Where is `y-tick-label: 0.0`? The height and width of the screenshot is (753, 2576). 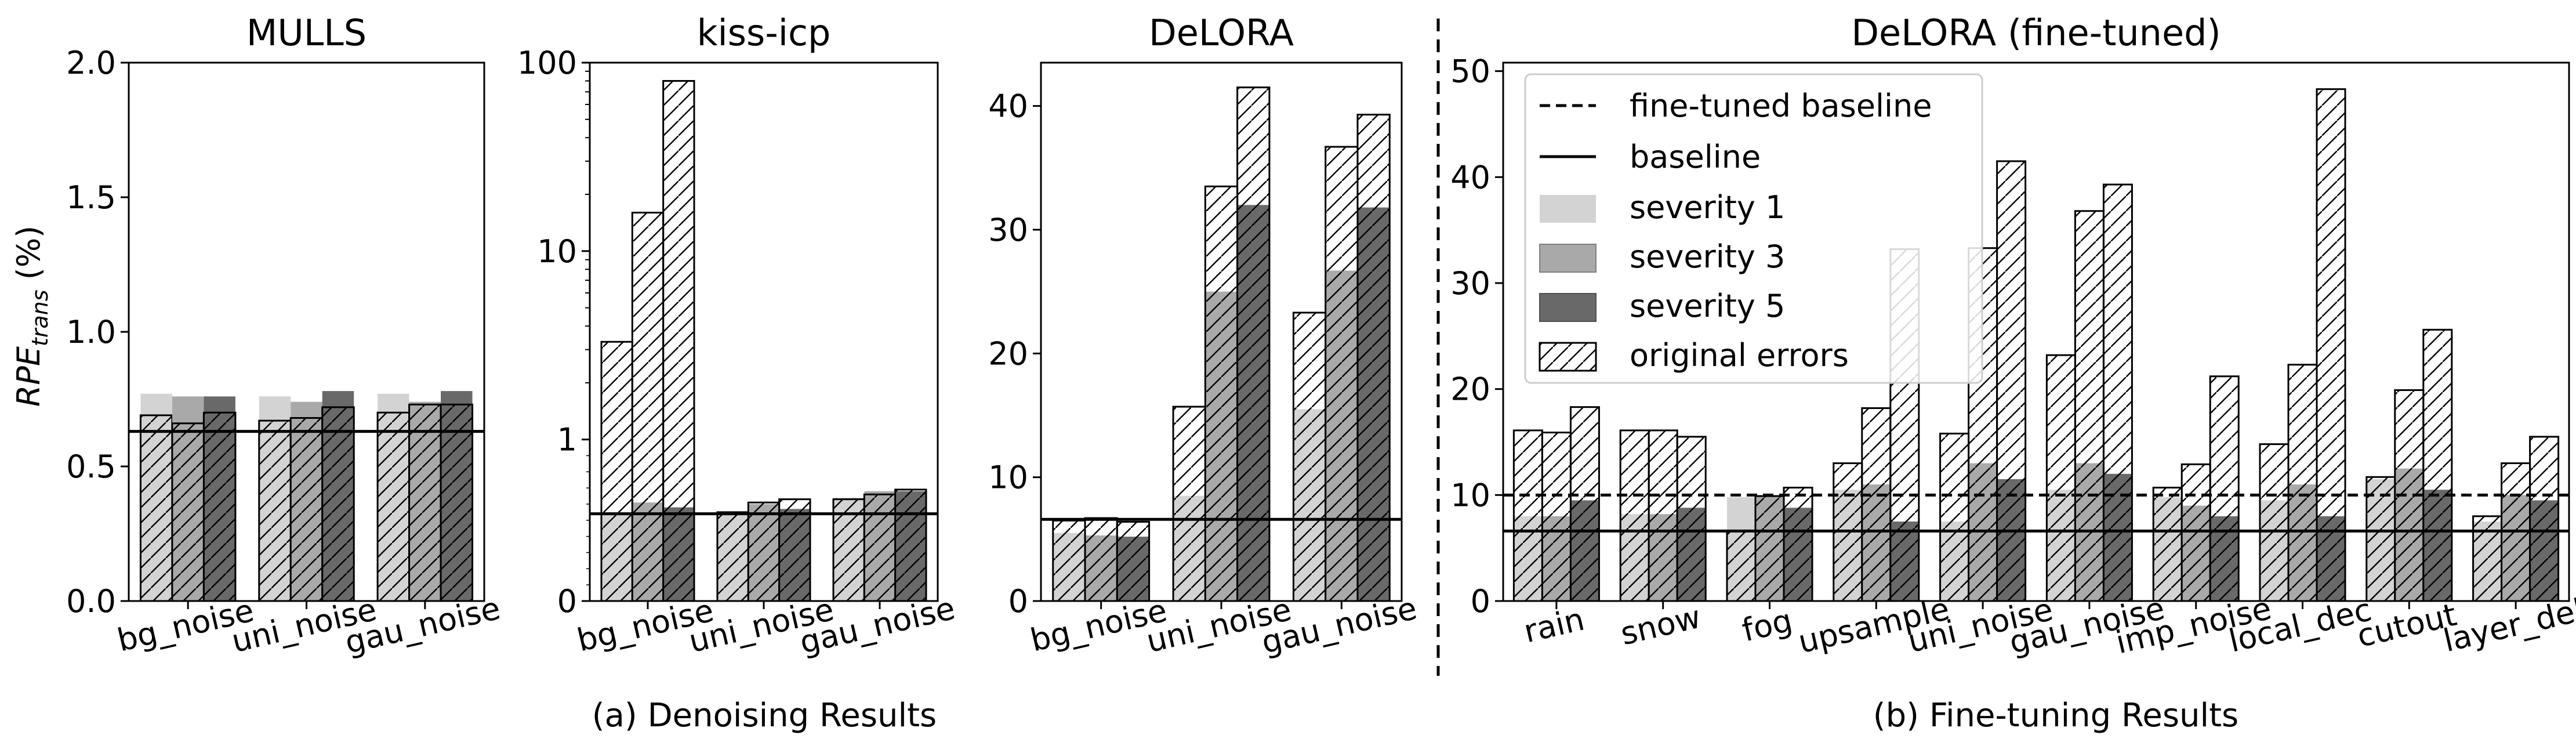
y-tick-label: 0.0 is located at coordinates (91, 601).